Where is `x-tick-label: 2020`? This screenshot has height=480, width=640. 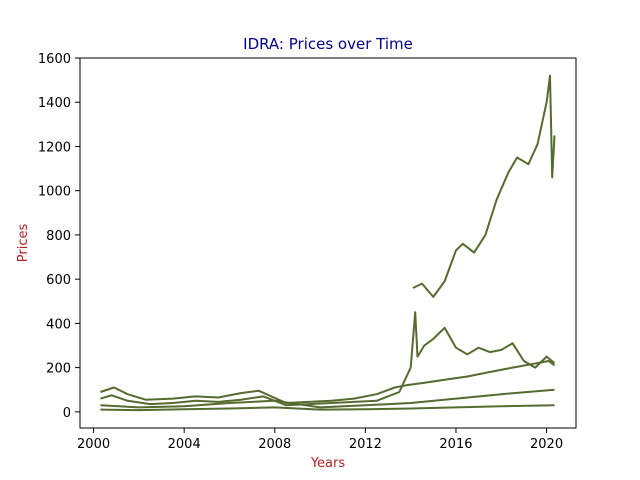 x-tick-label: 2020 is located at coordinates (546, 444).